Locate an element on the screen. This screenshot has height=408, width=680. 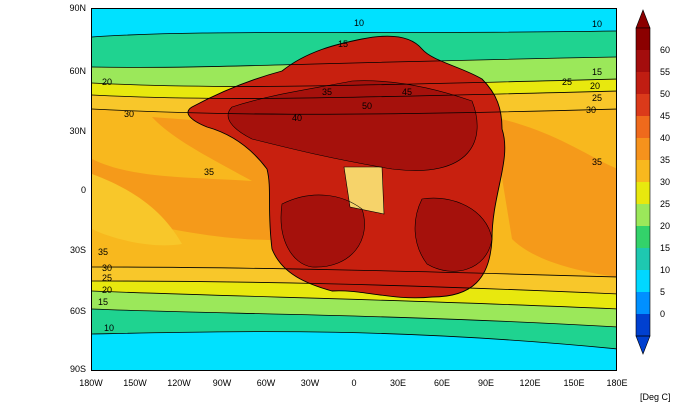
colorbar-tick-label: 15 is located at coordinates (665, 248).